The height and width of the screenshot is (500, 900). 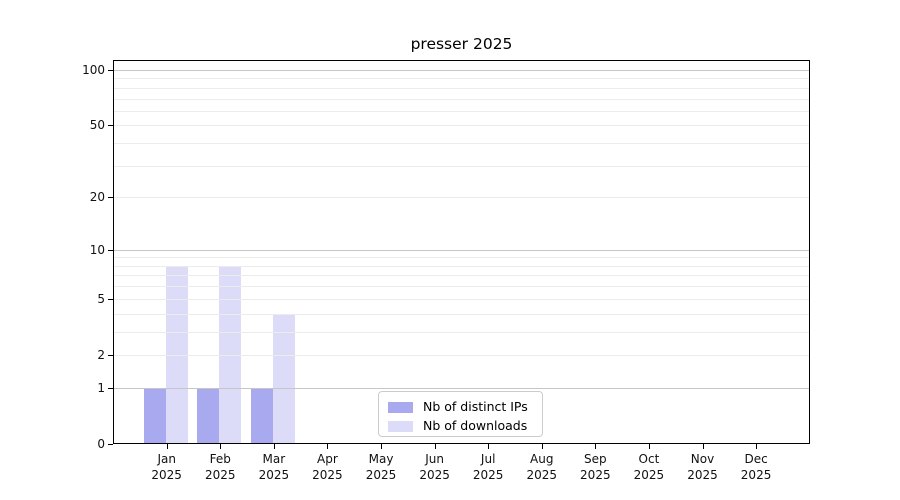 I want to click on x-tick-label: Feb 2025, so click(x=220, y=467).